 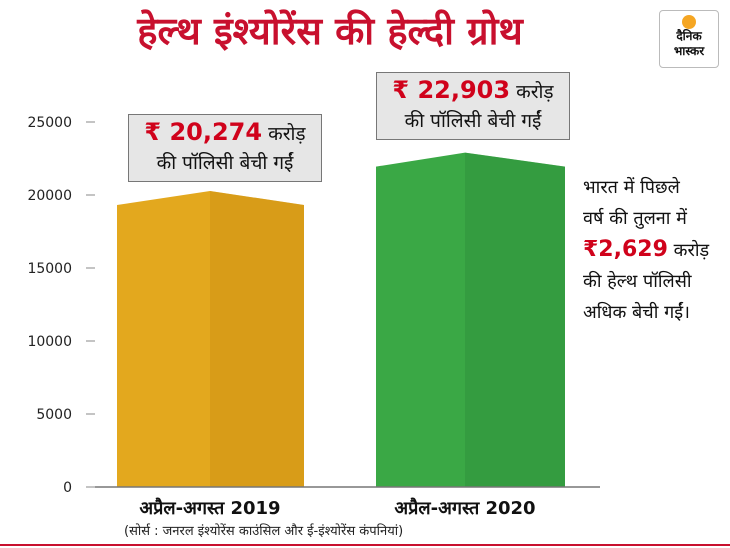 What do you see at coordinates (535, 92) in the screenshot?
I see `callout-2020-unit: करोड़` at bounding box center [535, 92].